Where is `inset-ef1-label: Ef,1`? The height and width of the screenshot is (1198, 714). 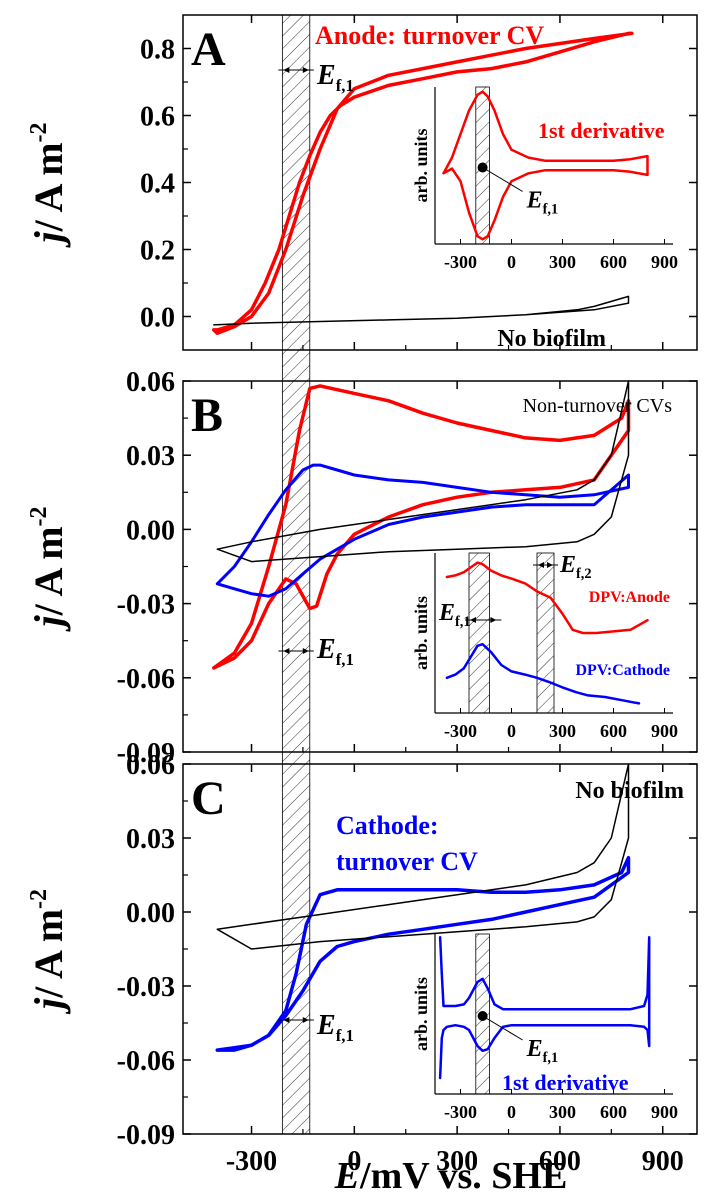 inset-ef1-label: Ef,1 is located at coordinates (454, 615).